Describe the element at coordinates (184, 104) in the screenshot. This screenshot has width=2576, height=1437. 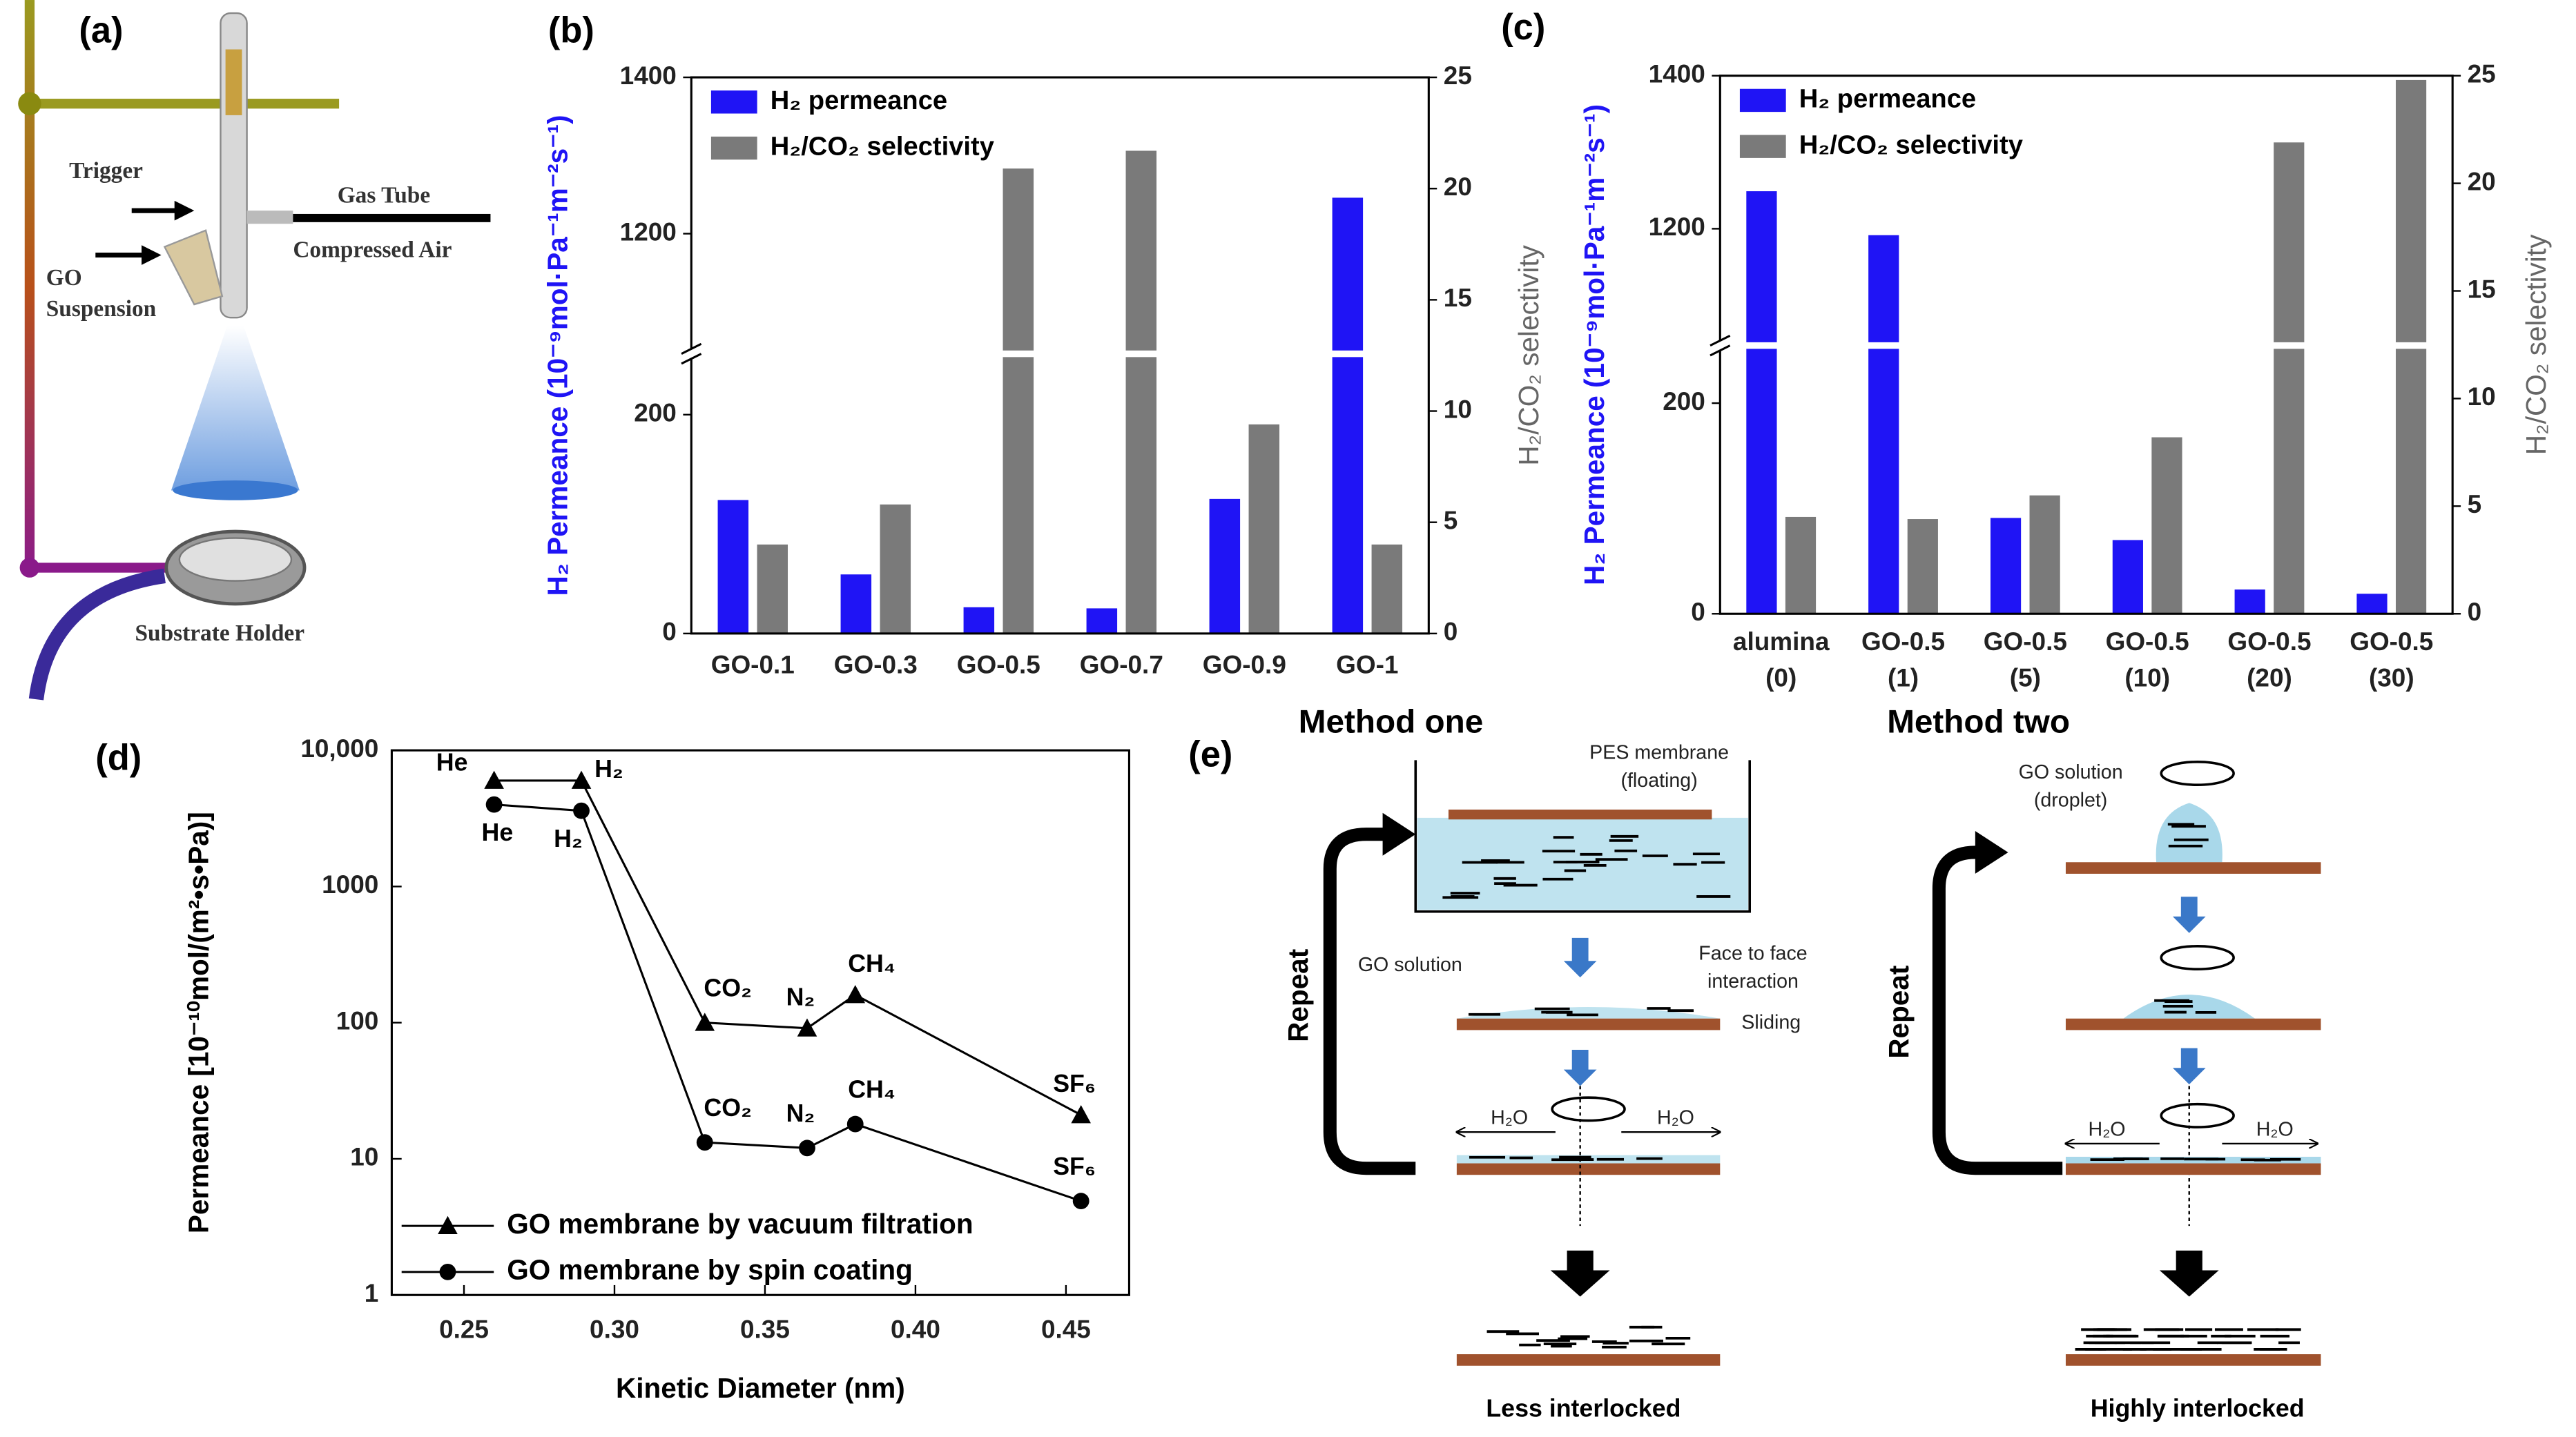
I see `stand-arm` at that location.